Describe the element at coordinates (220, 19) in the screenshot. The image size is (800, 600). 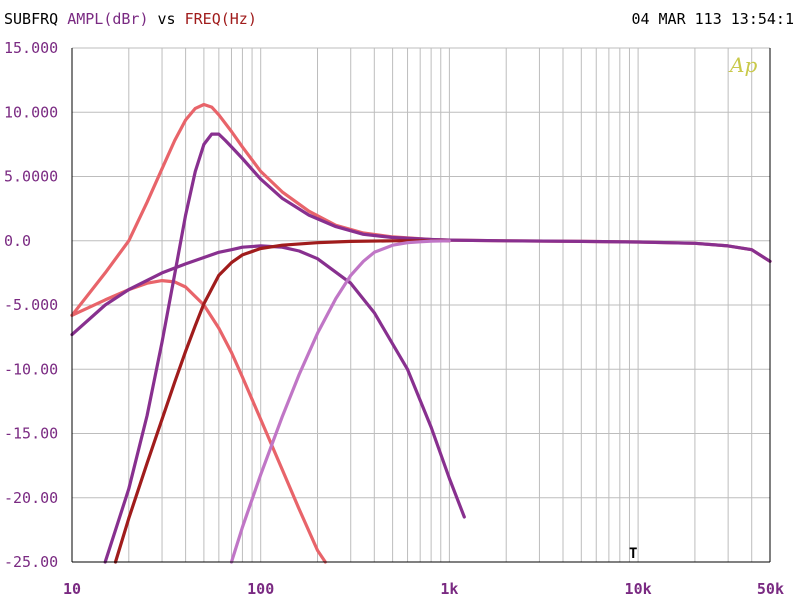
I see `freq-label: FREQ(Hz)` at that location.